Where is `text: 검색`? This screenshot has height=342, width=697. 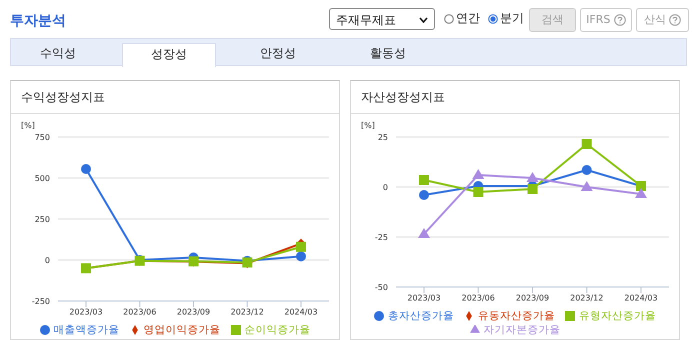
text: 검색 is located at coordinates (552, 20).